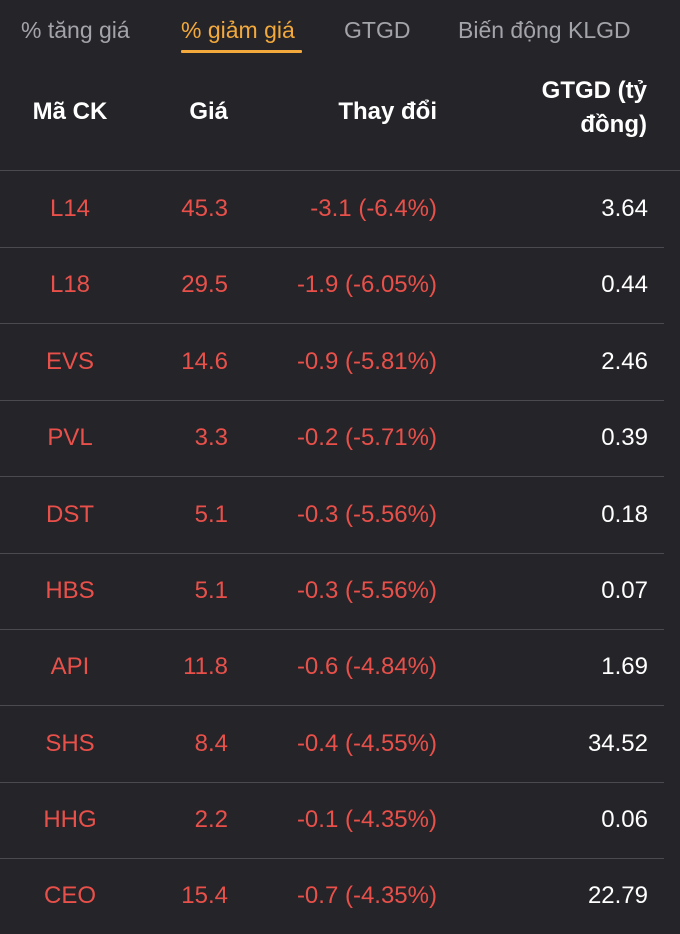 The width and height of the screenshot is (680, 934). What do you see at coordinates (387, 111) in the screenshot?
I see `header-change: Thay đổi` at bounding box center [387, 111].